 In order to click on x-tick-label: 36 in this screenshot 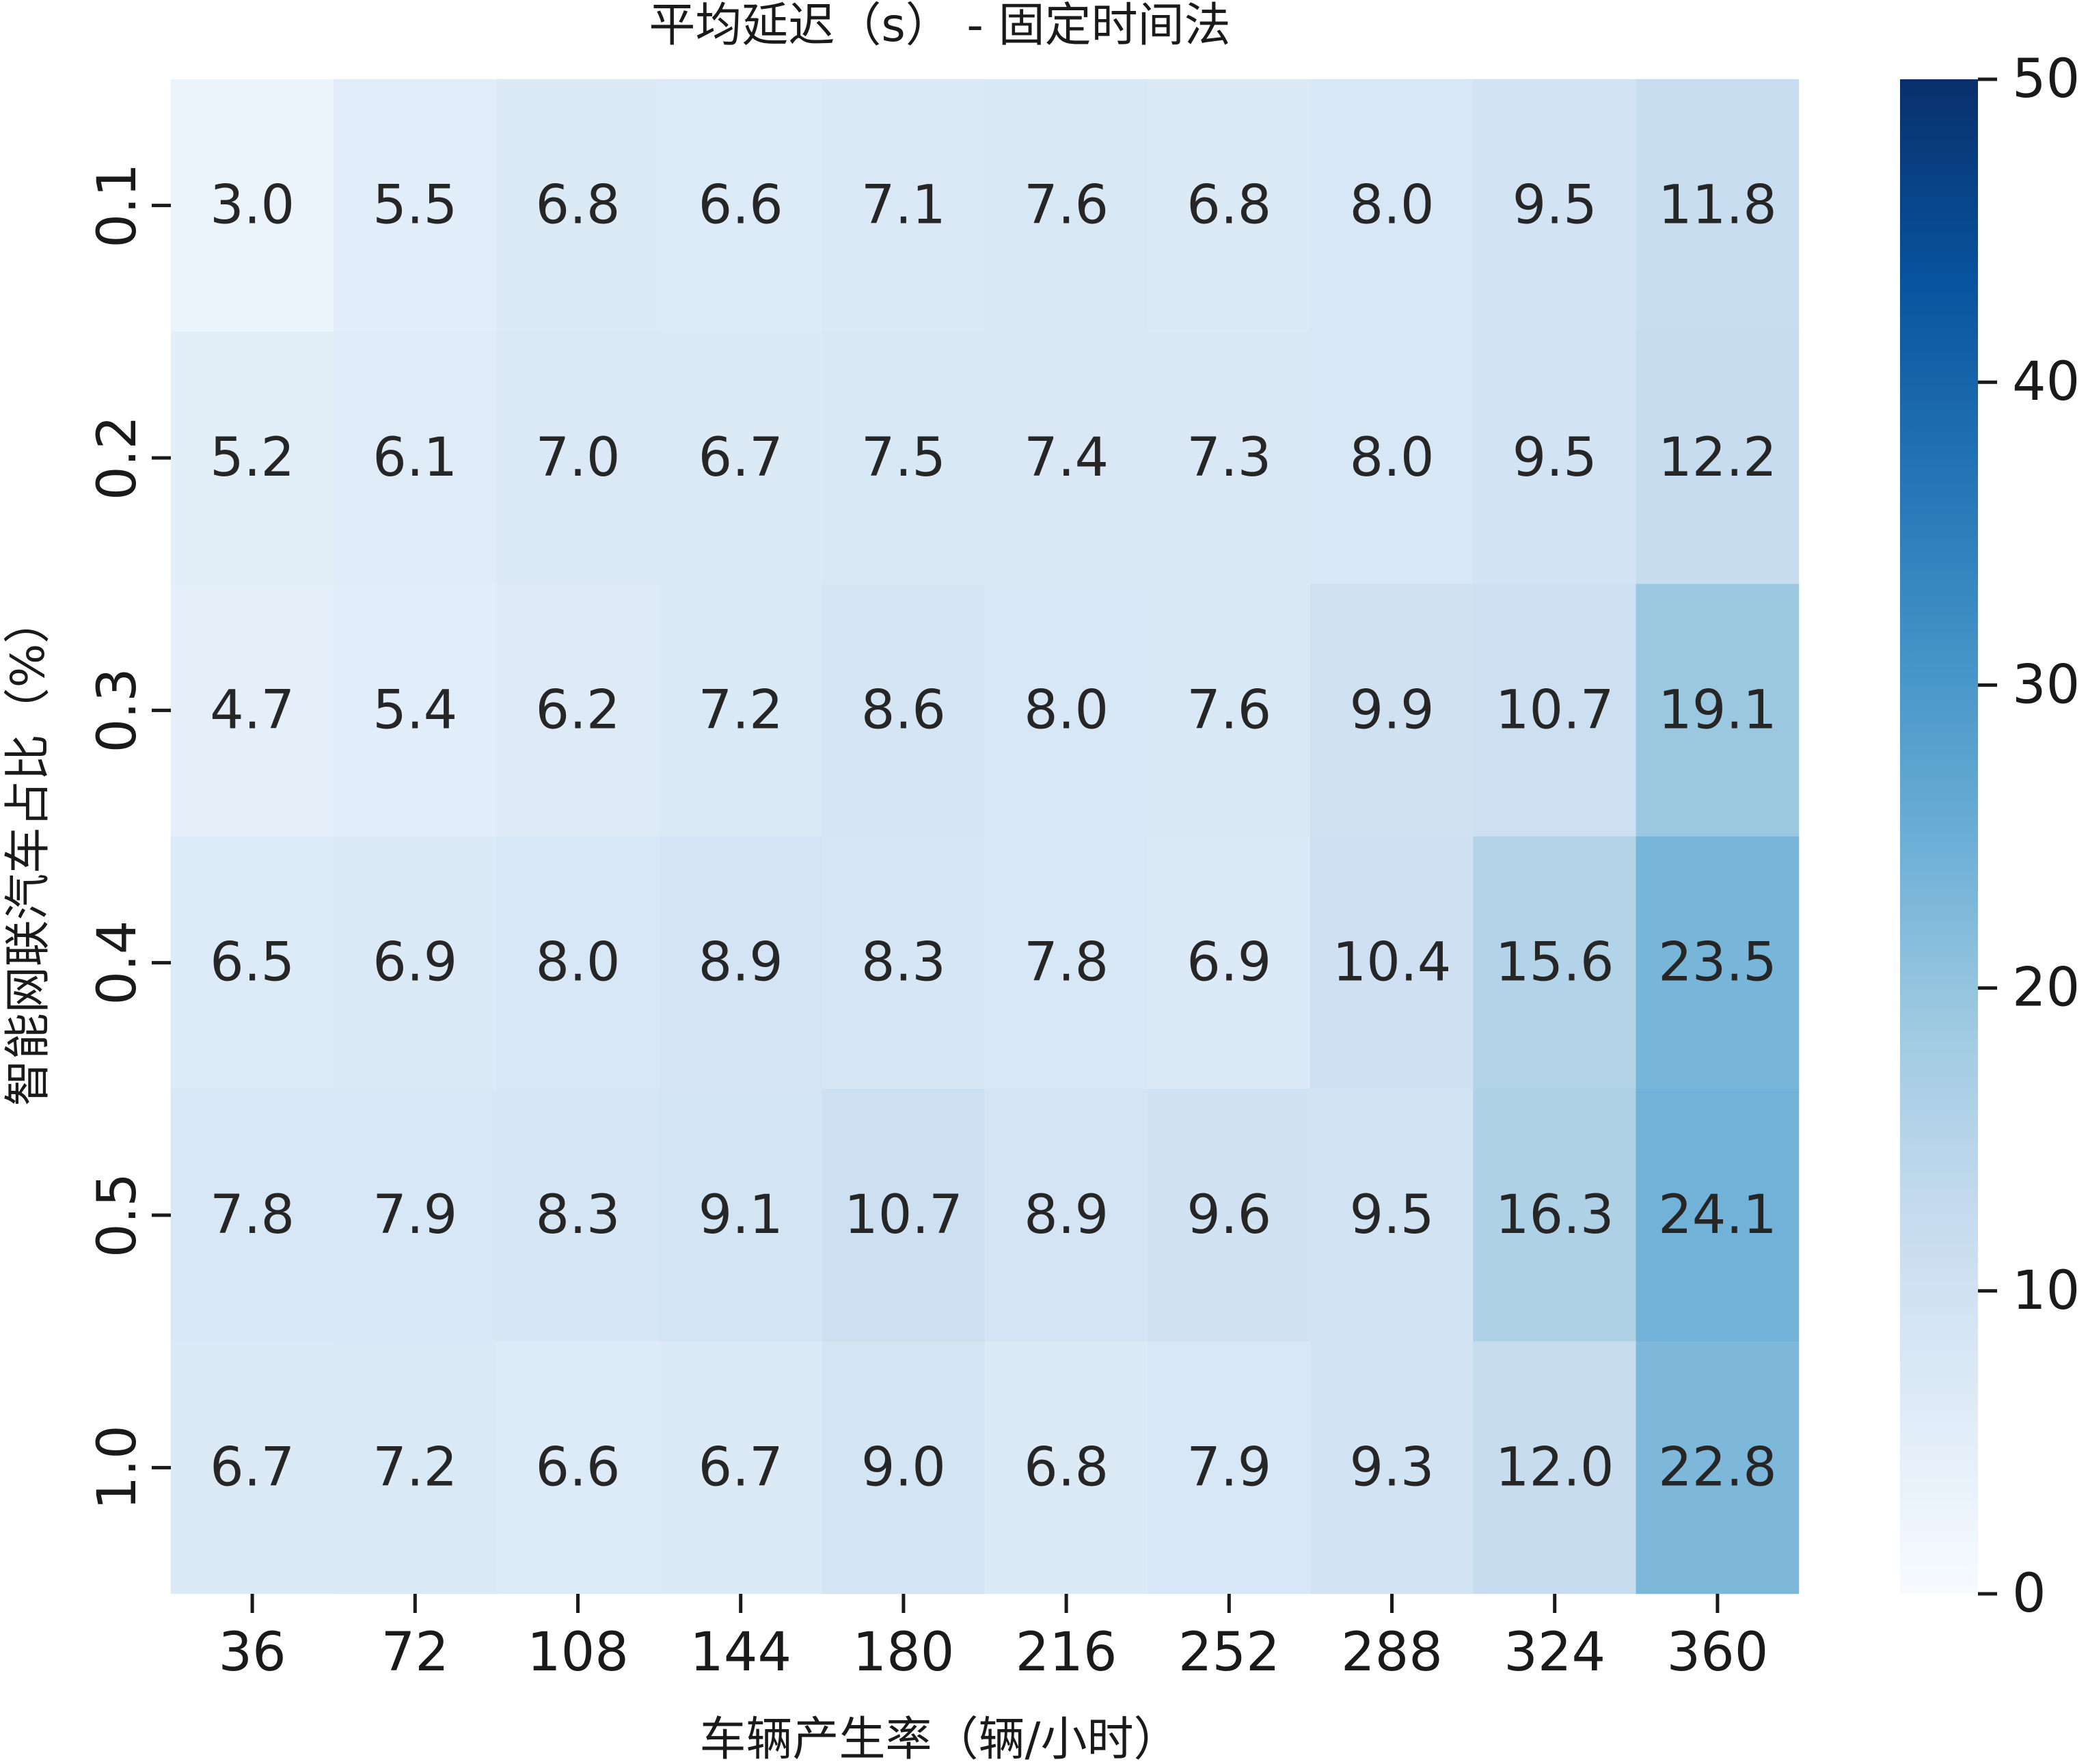, I will do `click(252, 1652)`.